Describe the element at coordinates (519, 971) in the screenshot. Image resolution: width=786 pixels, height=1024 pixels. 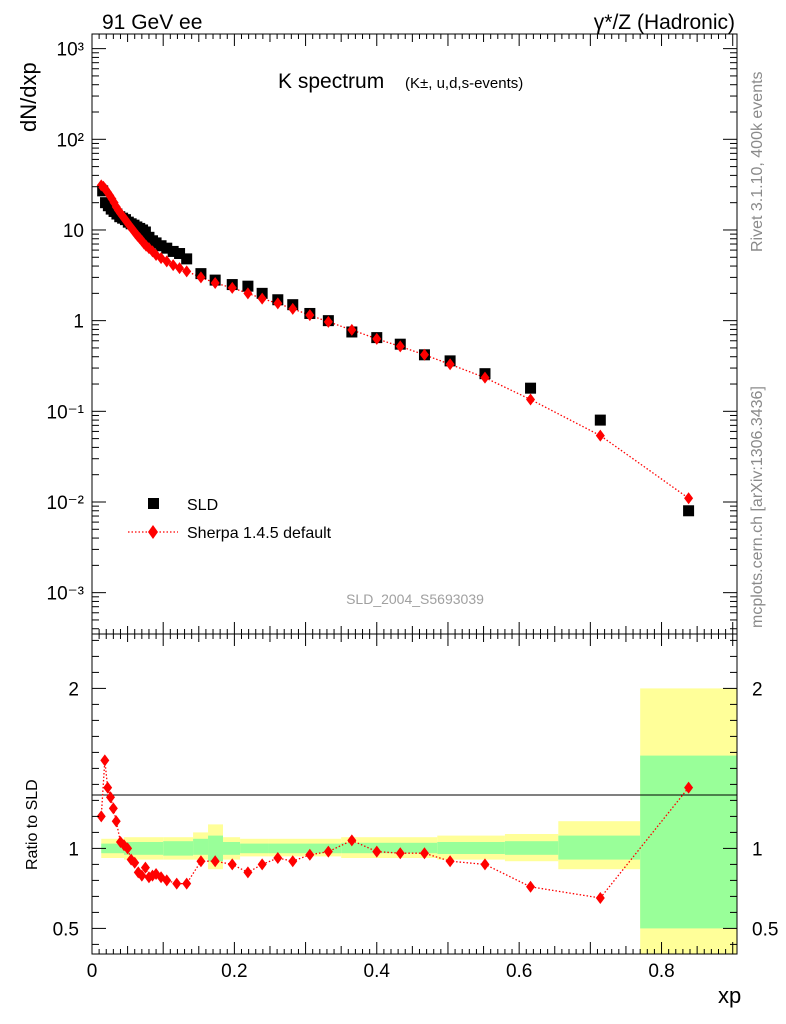
I see `x-tick-label: 0.6` at that location.